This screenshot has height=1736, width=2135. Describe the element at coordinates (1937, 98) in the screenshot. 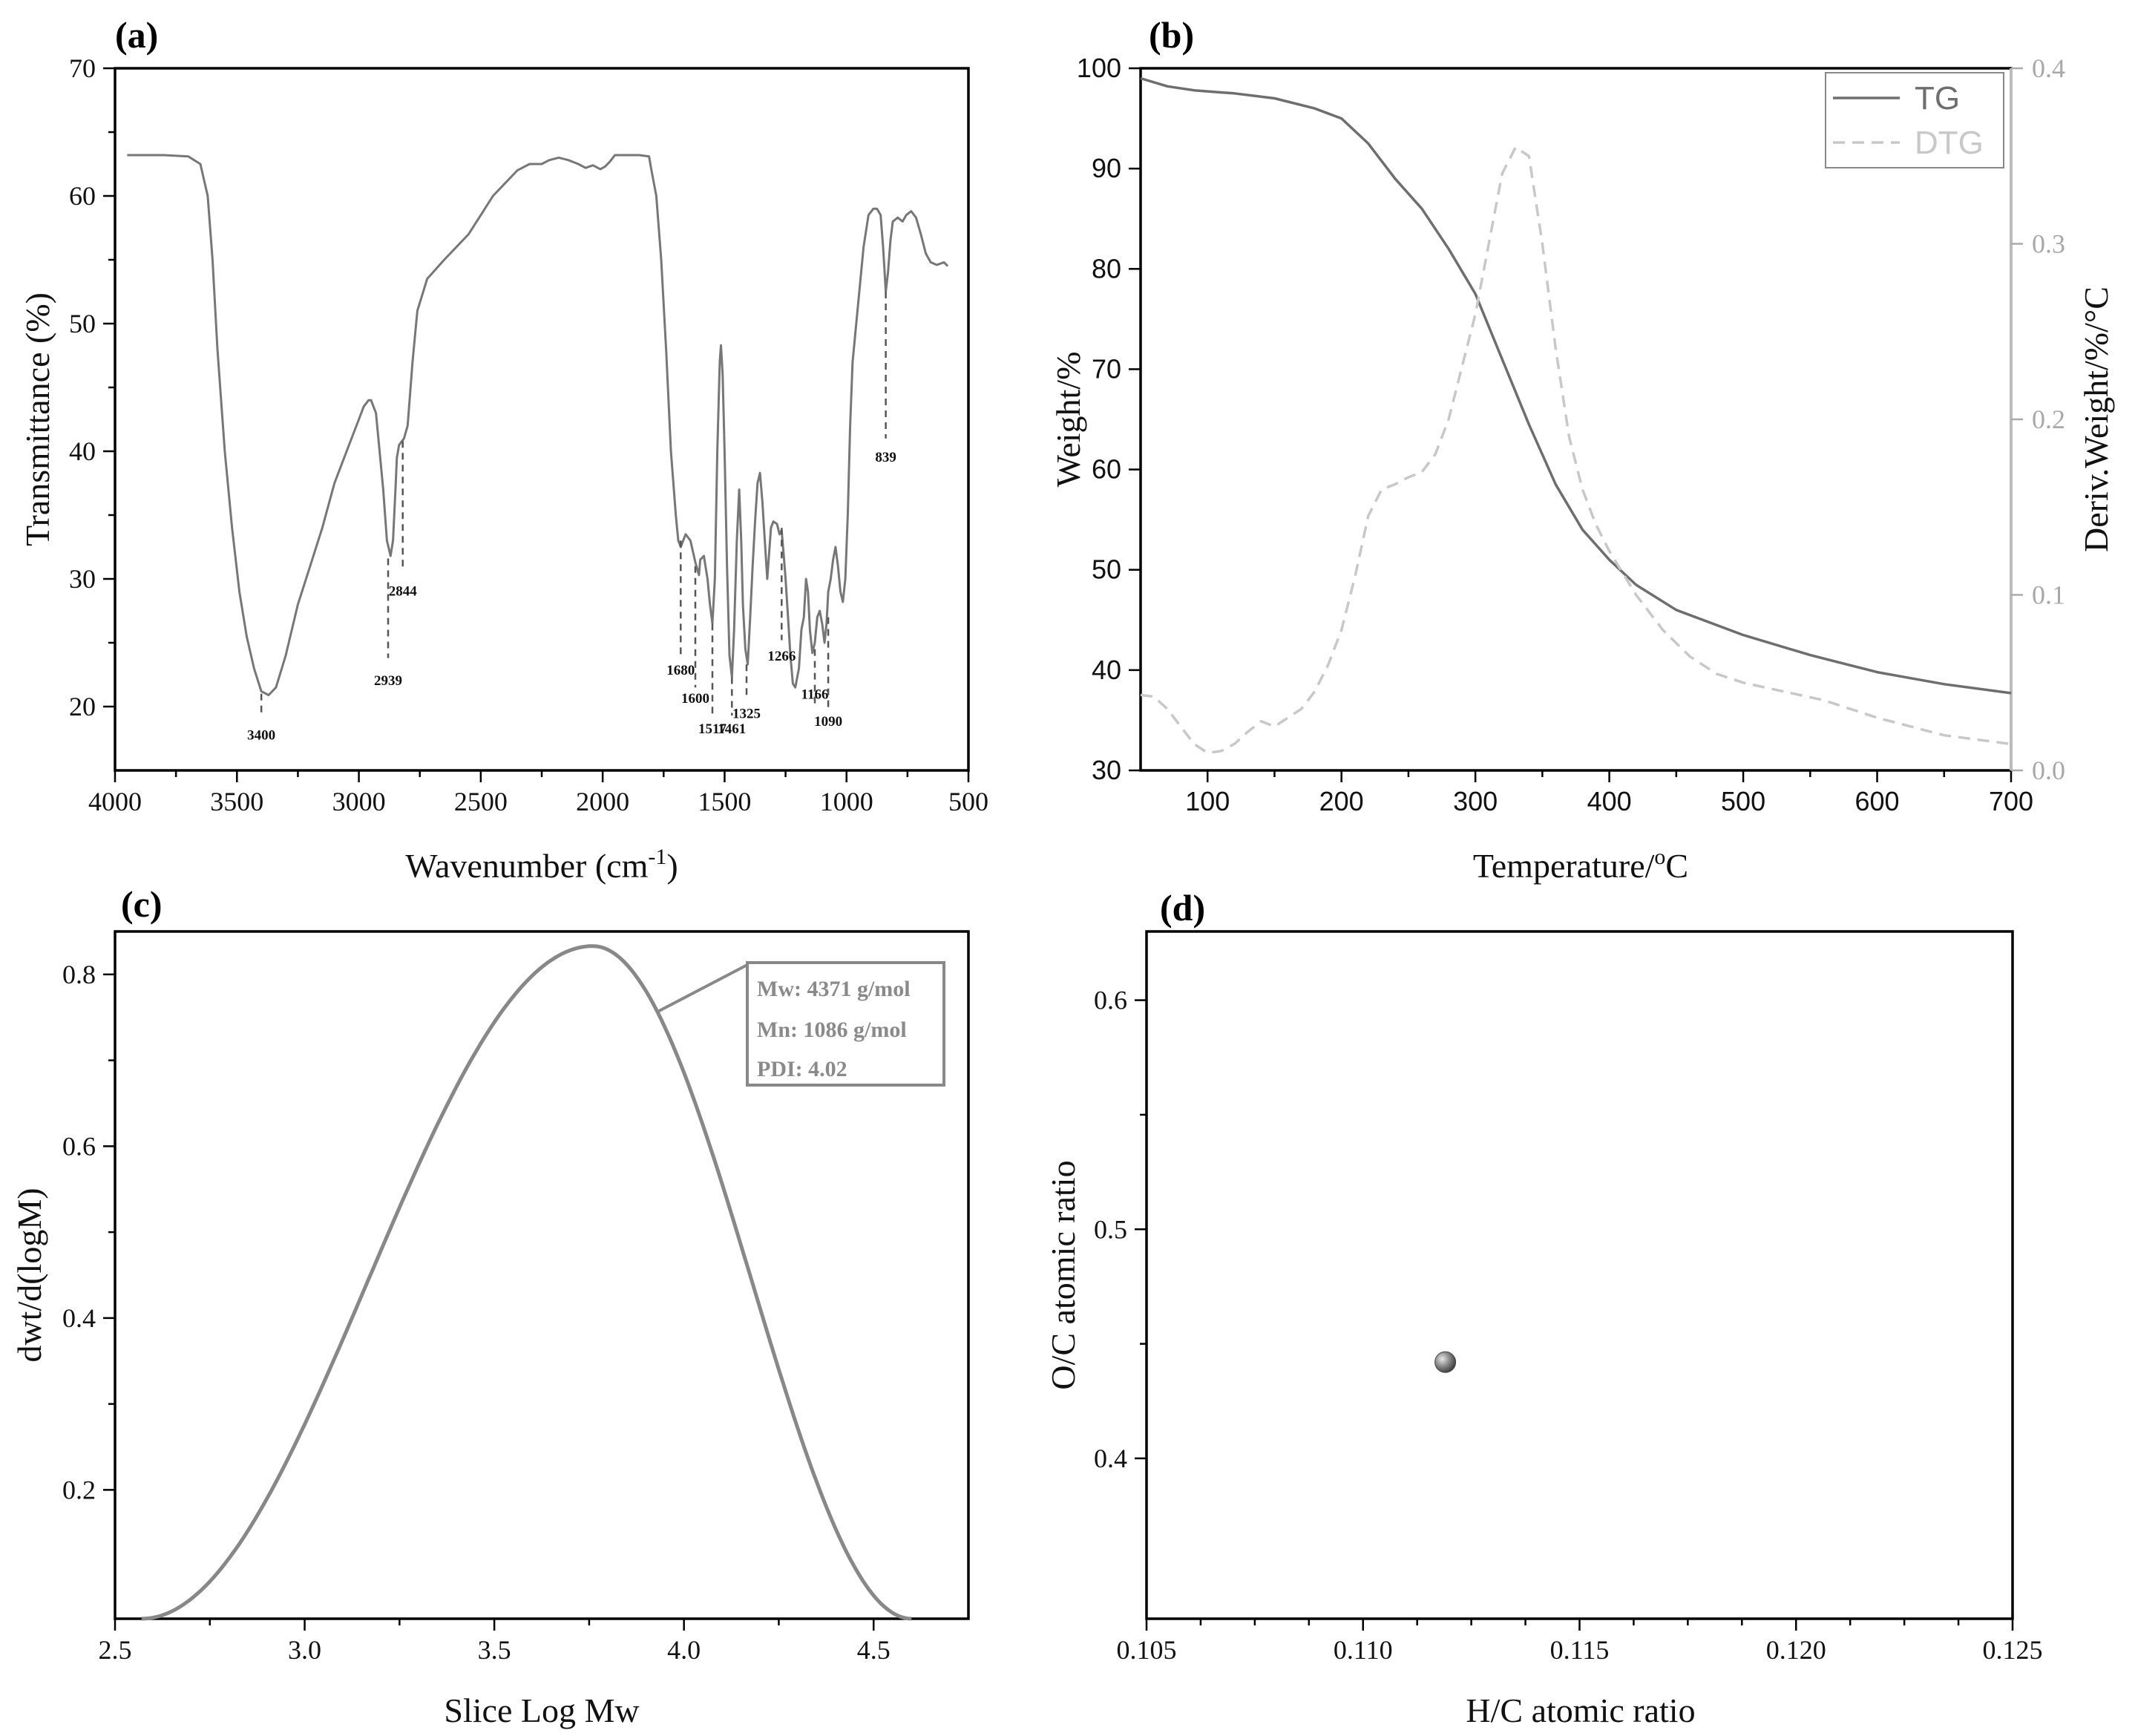

I see `legend-tg-label: TG` at that location.